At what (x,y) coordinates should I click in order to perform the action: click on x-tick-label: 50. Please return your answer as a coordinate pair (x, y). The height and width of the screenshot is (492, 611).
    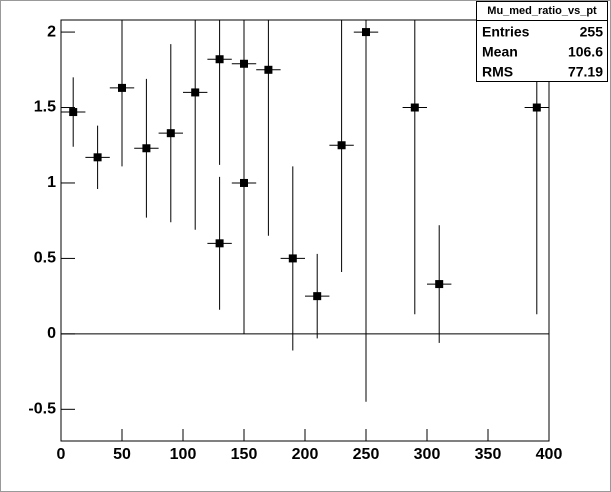
    Looking at the image, I should click on (122, 454).